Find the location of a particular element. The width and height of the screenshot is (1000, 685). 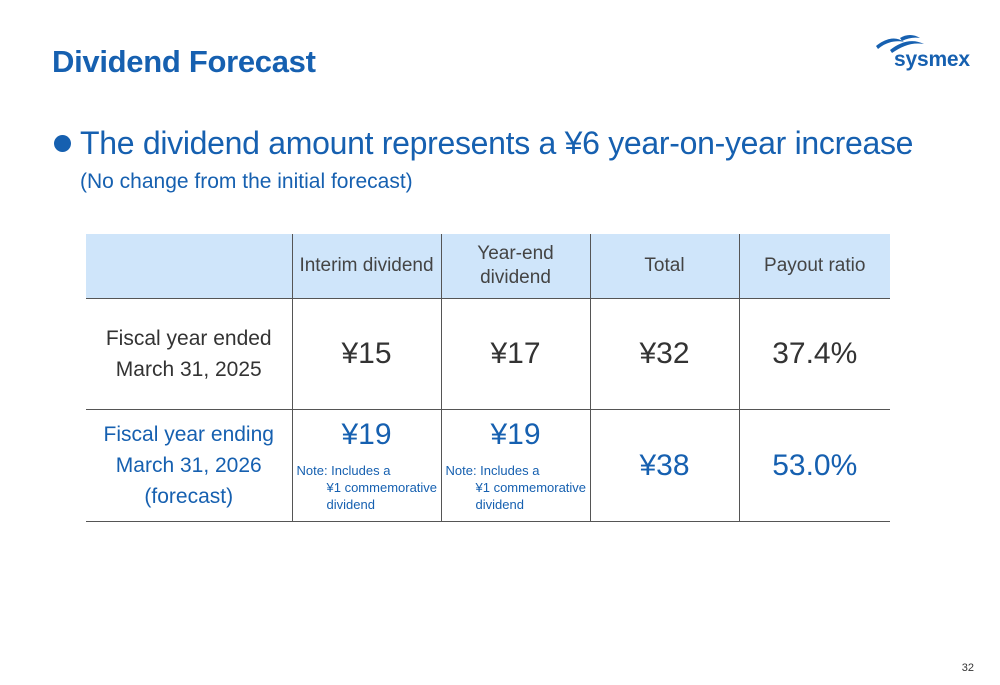

interim-value: ¥15 is located at coordinates (366, 354).